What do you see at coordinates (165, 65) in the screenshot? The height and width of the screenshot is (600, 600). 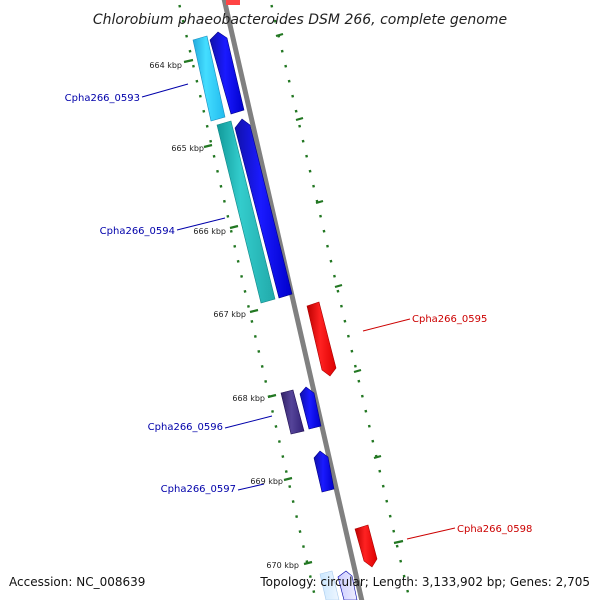 I see `scale-label: 664 kbp` at bounding box center [165, 65].